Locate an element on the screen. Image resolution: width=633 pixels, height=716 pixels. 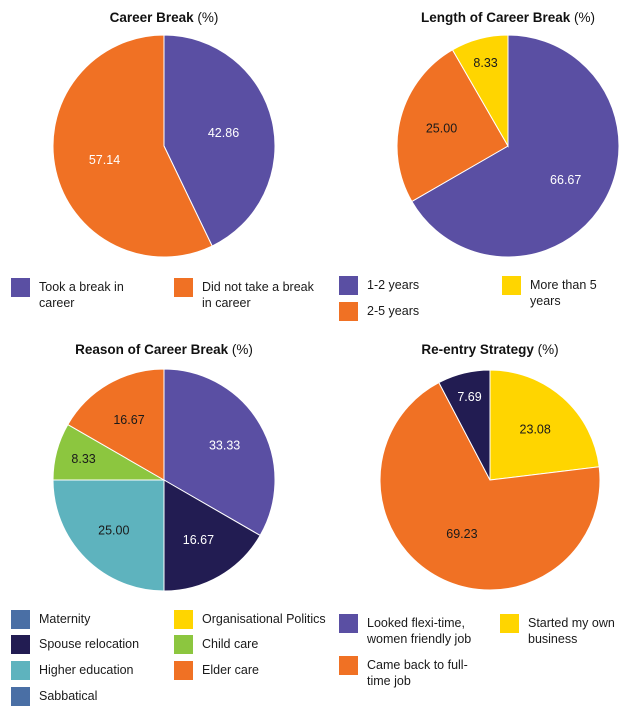
legend-item-own-business: Started my own business is located at coordinates (564, 630).